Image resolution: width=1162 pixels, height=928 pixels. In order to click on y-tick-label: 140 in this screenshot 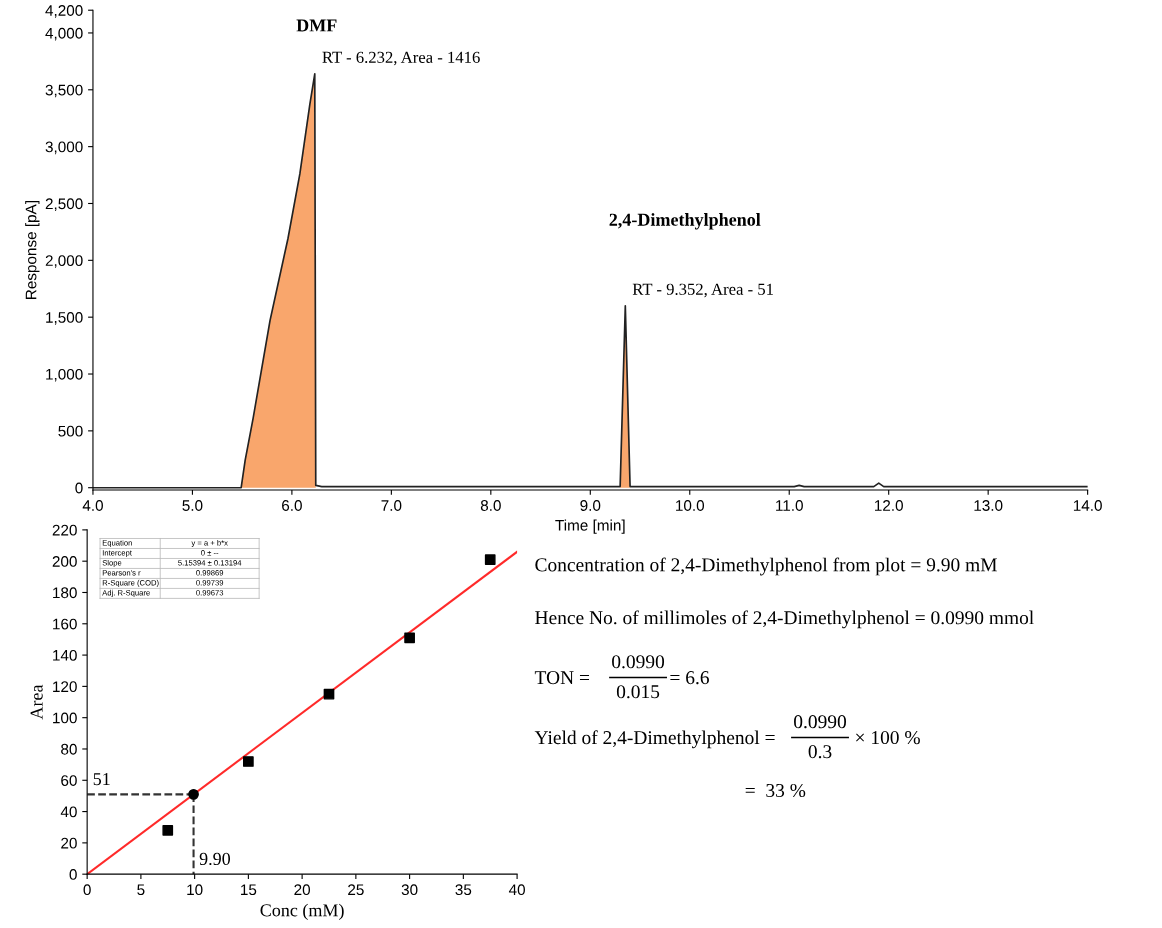, I will do `click(65, 655)`.